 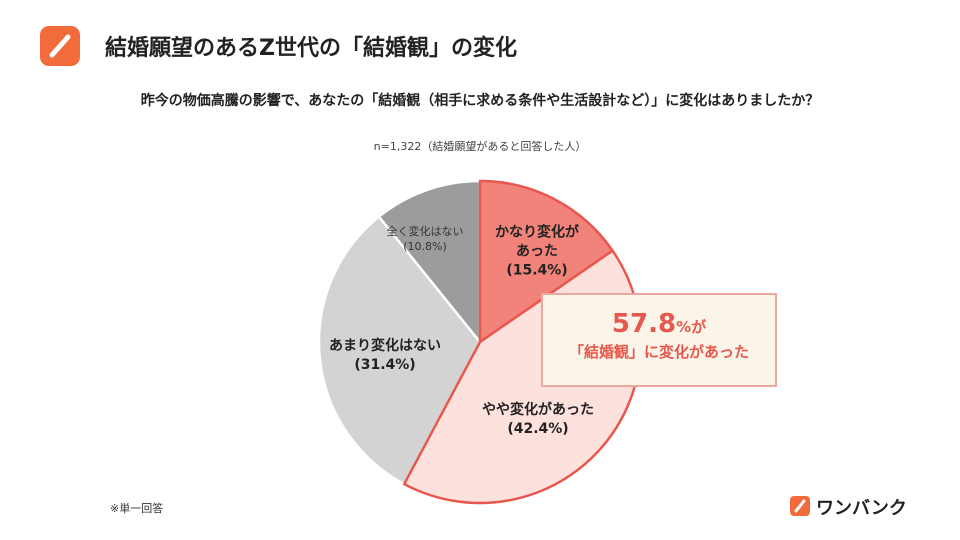 I want to click on slice-value: (42.4%), so click(x=538, y=429).